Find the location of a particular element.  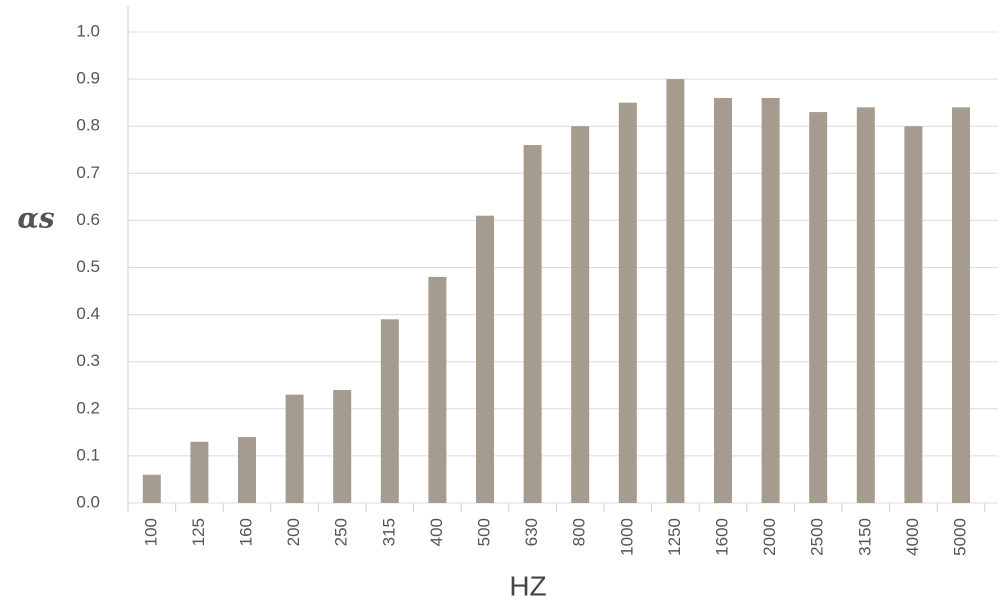

x-tick-label: 100 is located at coordinates (150, 532).